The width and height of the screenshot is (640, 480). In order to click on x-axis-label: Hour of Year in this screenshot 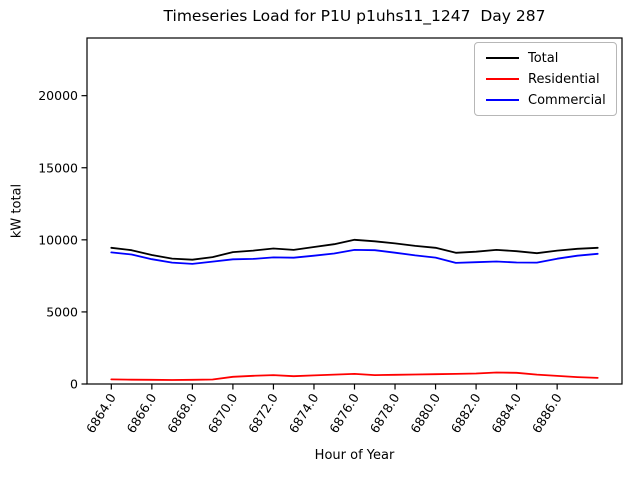, I will do `click(354, 455)`.